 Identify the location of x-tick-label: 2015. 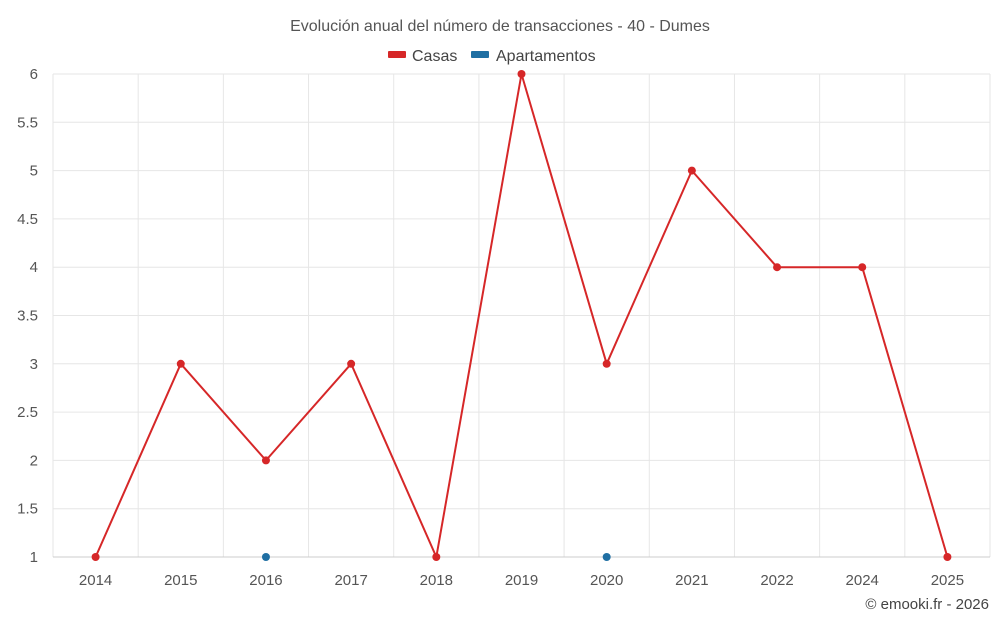
(180, 580).